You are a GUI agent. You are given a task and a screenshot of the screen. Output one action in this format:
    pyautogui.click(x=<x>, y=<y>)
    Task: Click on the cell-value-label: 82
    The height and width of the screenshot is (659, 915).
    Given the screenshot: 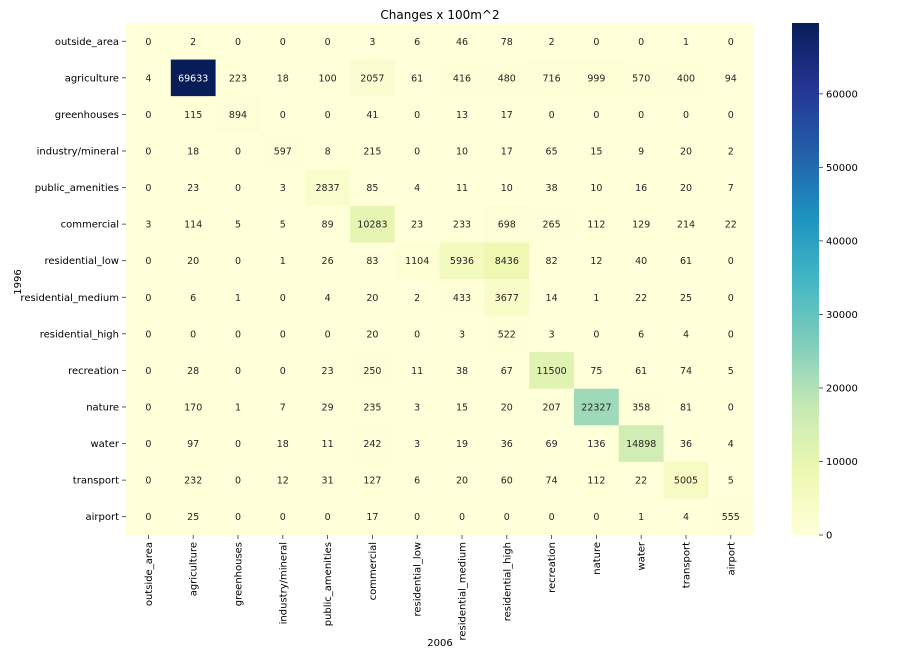 What is the action you would take?
    pyautogui.click(x=552, y=261)
    